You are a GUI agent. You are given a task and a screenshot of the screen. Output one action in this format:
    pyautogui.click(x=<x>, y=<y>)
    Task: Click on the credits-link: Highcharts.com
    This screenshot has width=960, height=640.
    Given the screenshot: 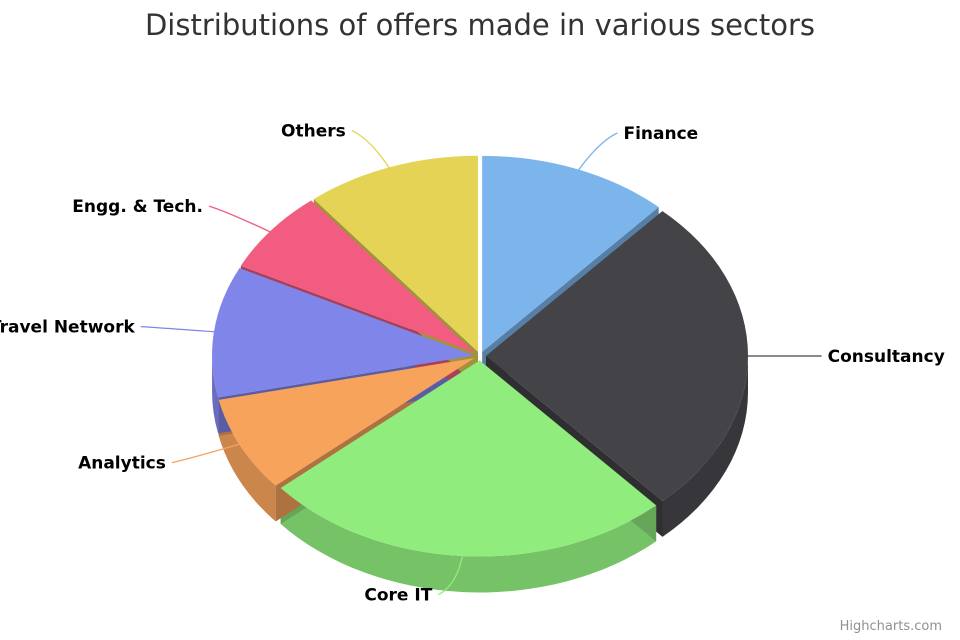 What is the action you would take?
    pyautogui.click(x=890, y=626)
    